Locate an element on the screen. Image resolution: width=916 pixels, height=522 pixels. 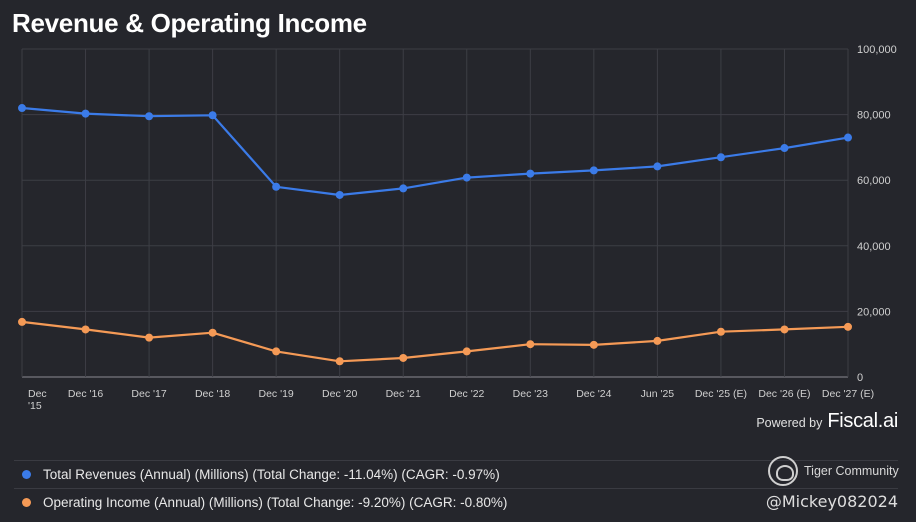
powered-by: Powered by Fiscal.ai is located at coordinates (827, 421).